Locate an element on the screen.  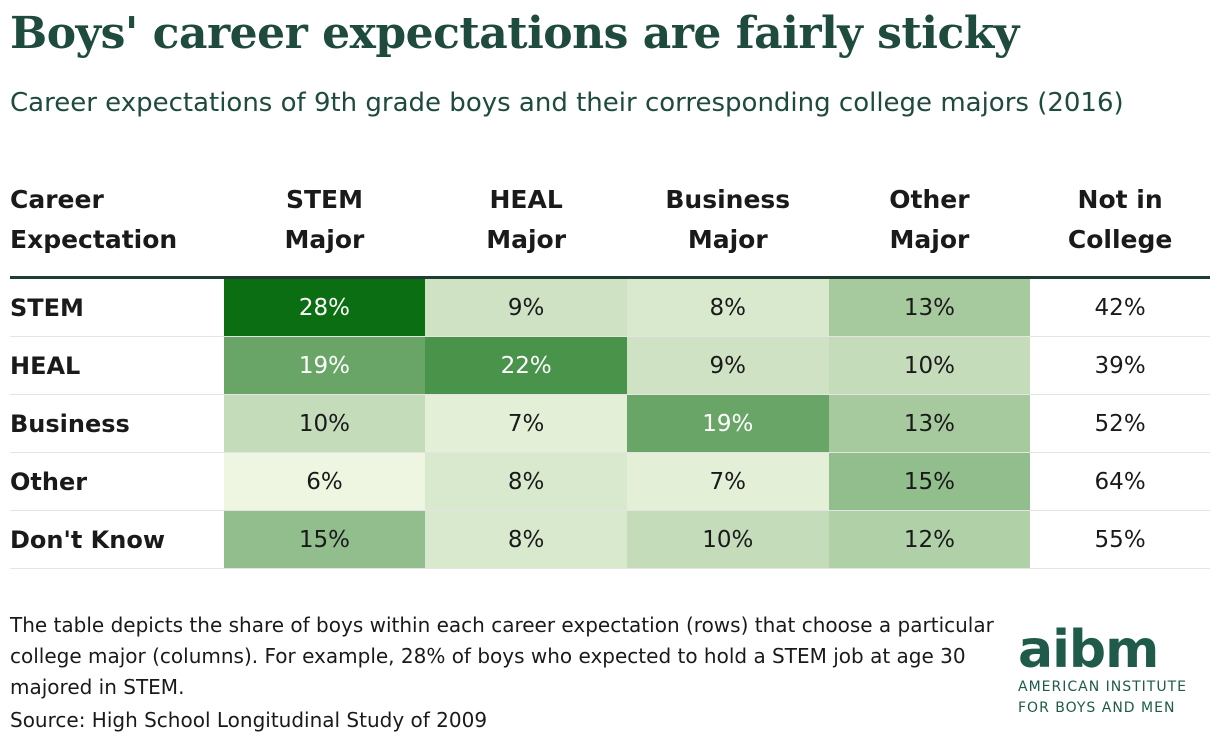
table-row: STEM 28% 9% 8% 13% 42% is located at coordinates (610, 308).